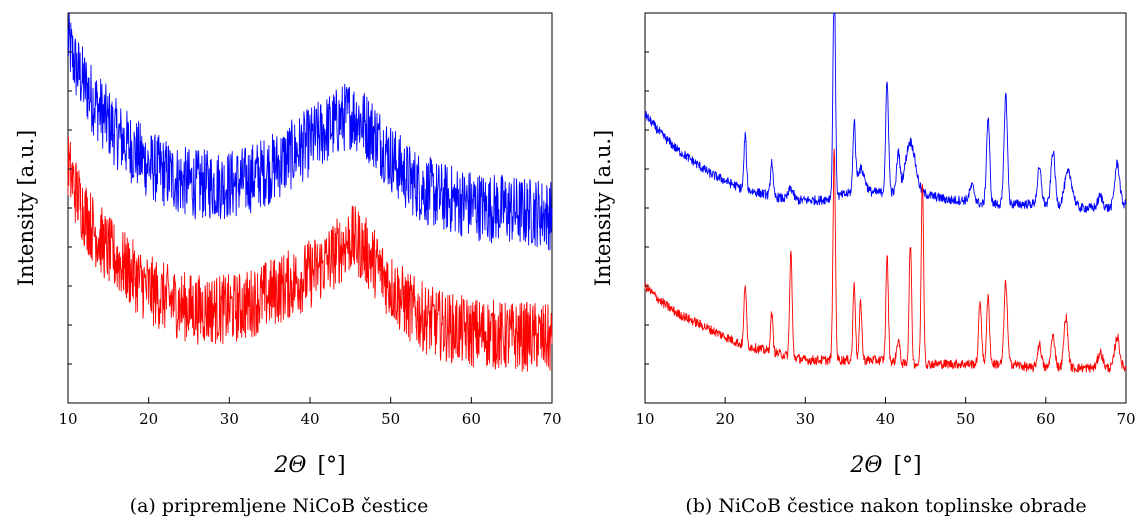 The height and width of the screenshot is (527, 1139). Describe the element at coordinates (229, 419) in the screenshot. I see `panel-a-x-tick-label: 30` at that location.